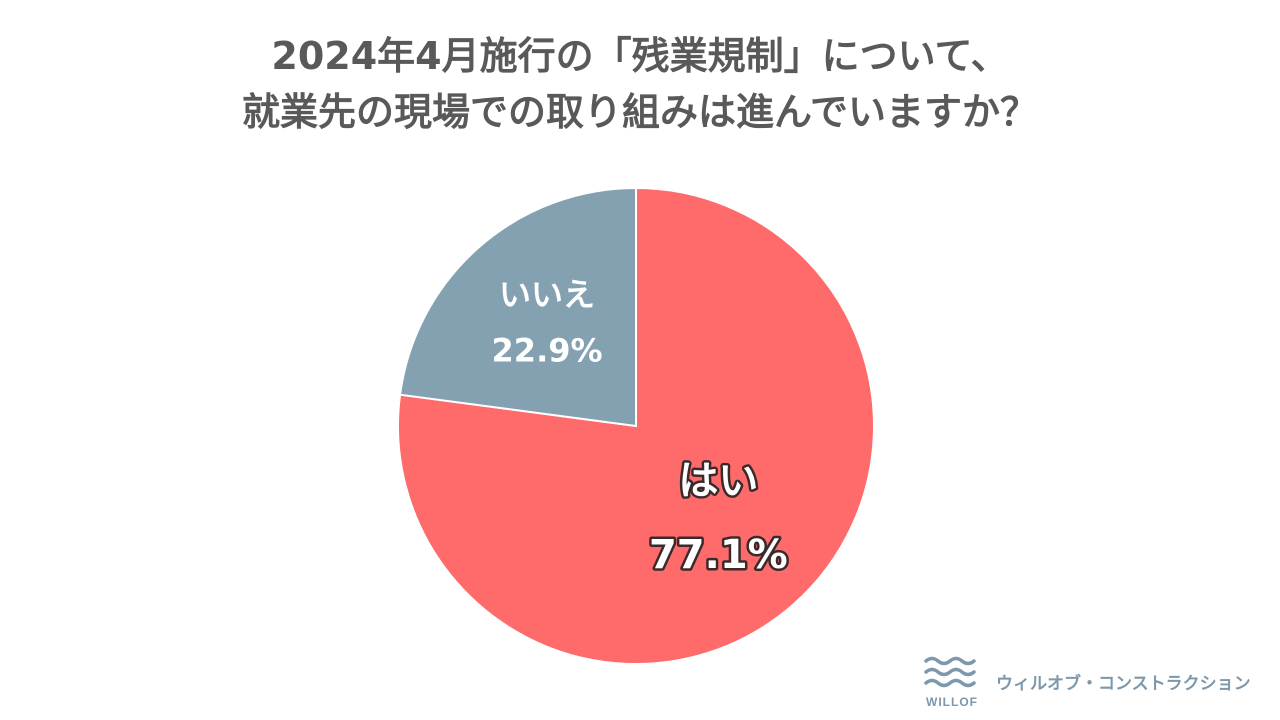 The width and height of the screenshot is (1280, 720). I want to click on title-line-2: 就業先の現場での取り組みは進んでいますか？, so click(640, 112).